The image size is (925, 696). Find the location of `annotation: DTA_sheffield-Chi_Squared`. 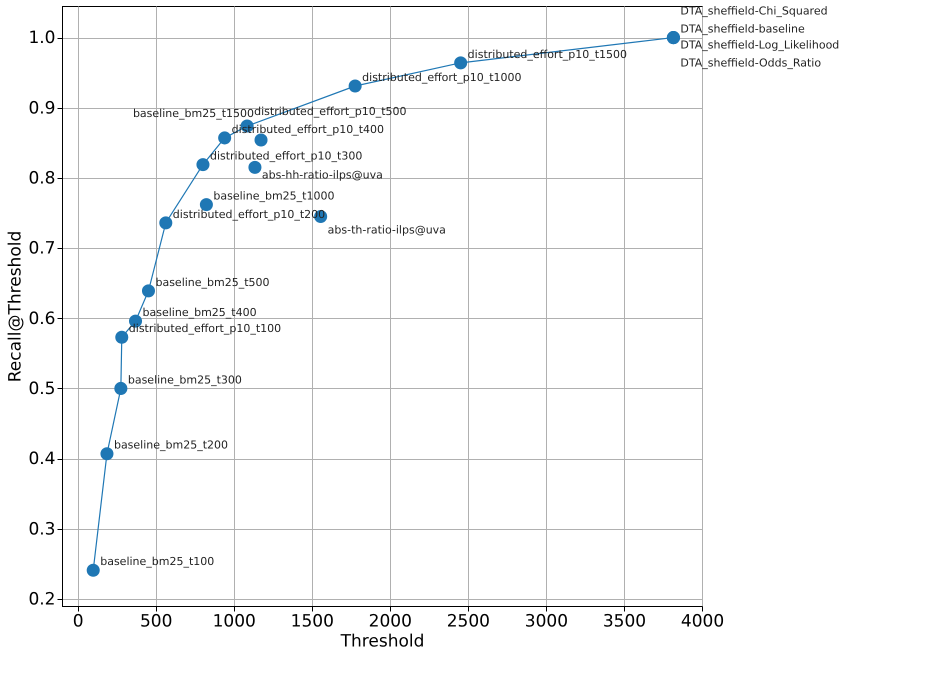

annotation: DTA_sheffield-Chi_Squared is located at coordinates (754, 11).